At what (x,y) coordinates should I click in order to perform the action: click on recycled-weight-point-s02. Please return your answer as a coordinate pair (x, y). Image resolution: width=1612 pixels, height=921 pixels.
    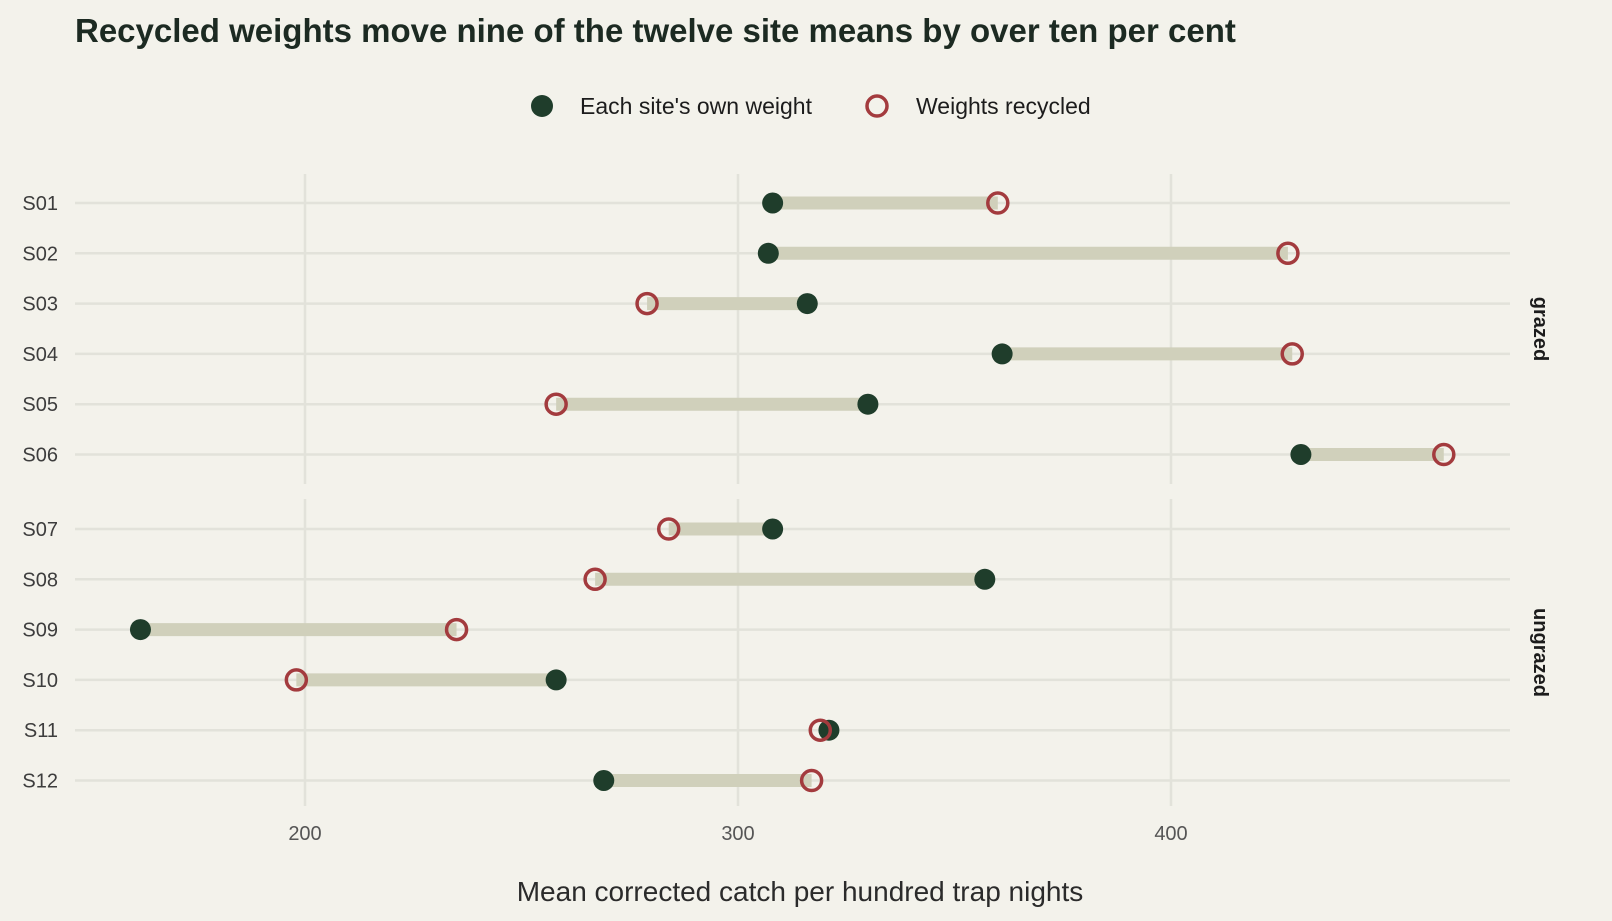
    Looking at the image, I should click on (1288, 253).